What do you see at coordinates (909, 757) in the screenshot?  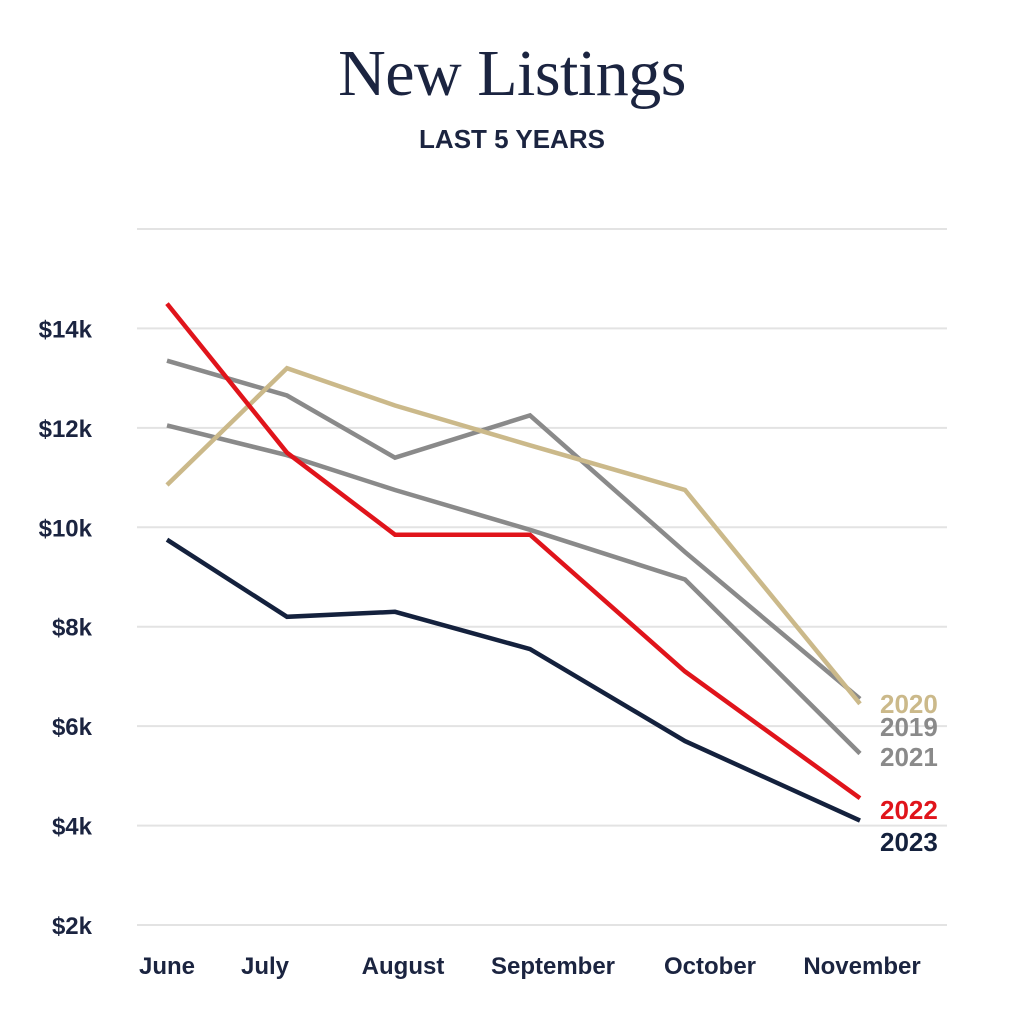 I see `series-label-2021: 2021` at bounding box center [909, 757].